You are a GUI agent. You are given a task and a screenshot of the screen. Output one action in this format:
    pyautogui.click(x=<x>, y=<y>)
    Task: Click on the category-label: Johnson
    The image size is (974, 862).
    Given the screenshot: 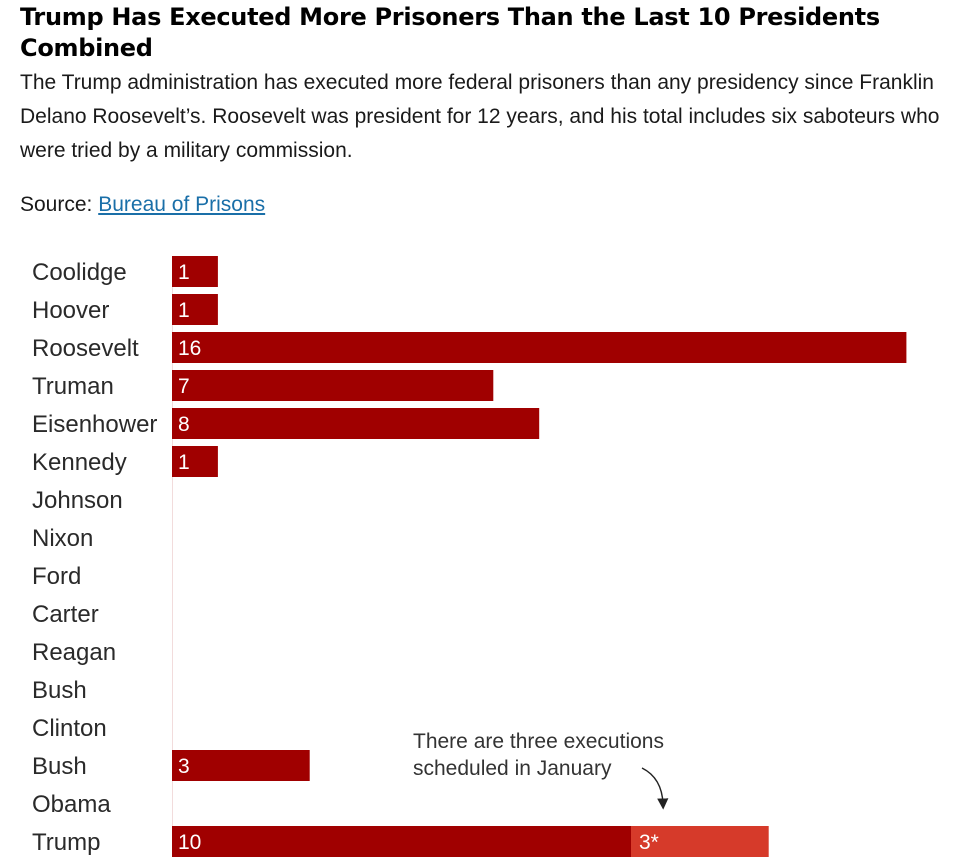 What is the action you would take?
    pyautogui.click(x=77, y=500)
    